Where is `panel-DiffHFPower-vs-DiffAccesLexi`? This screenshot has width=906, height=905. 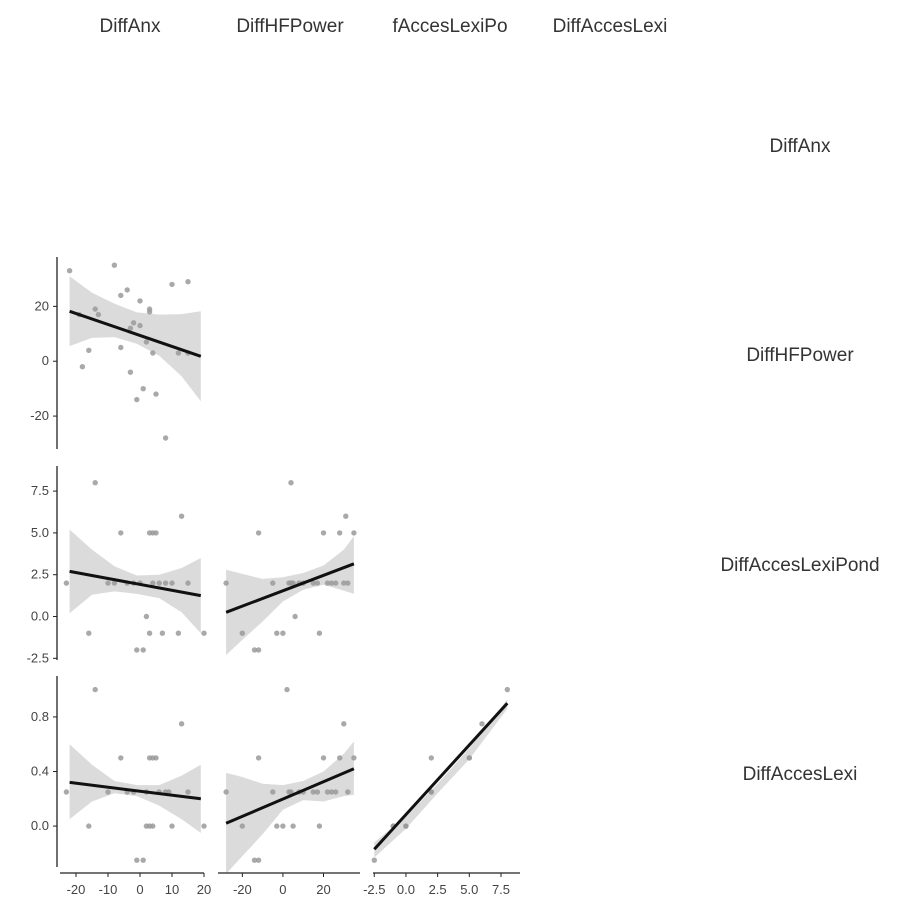 panel-DiffHFPower-vs-DiffAccesLexi is located at coordinates (290, 780).